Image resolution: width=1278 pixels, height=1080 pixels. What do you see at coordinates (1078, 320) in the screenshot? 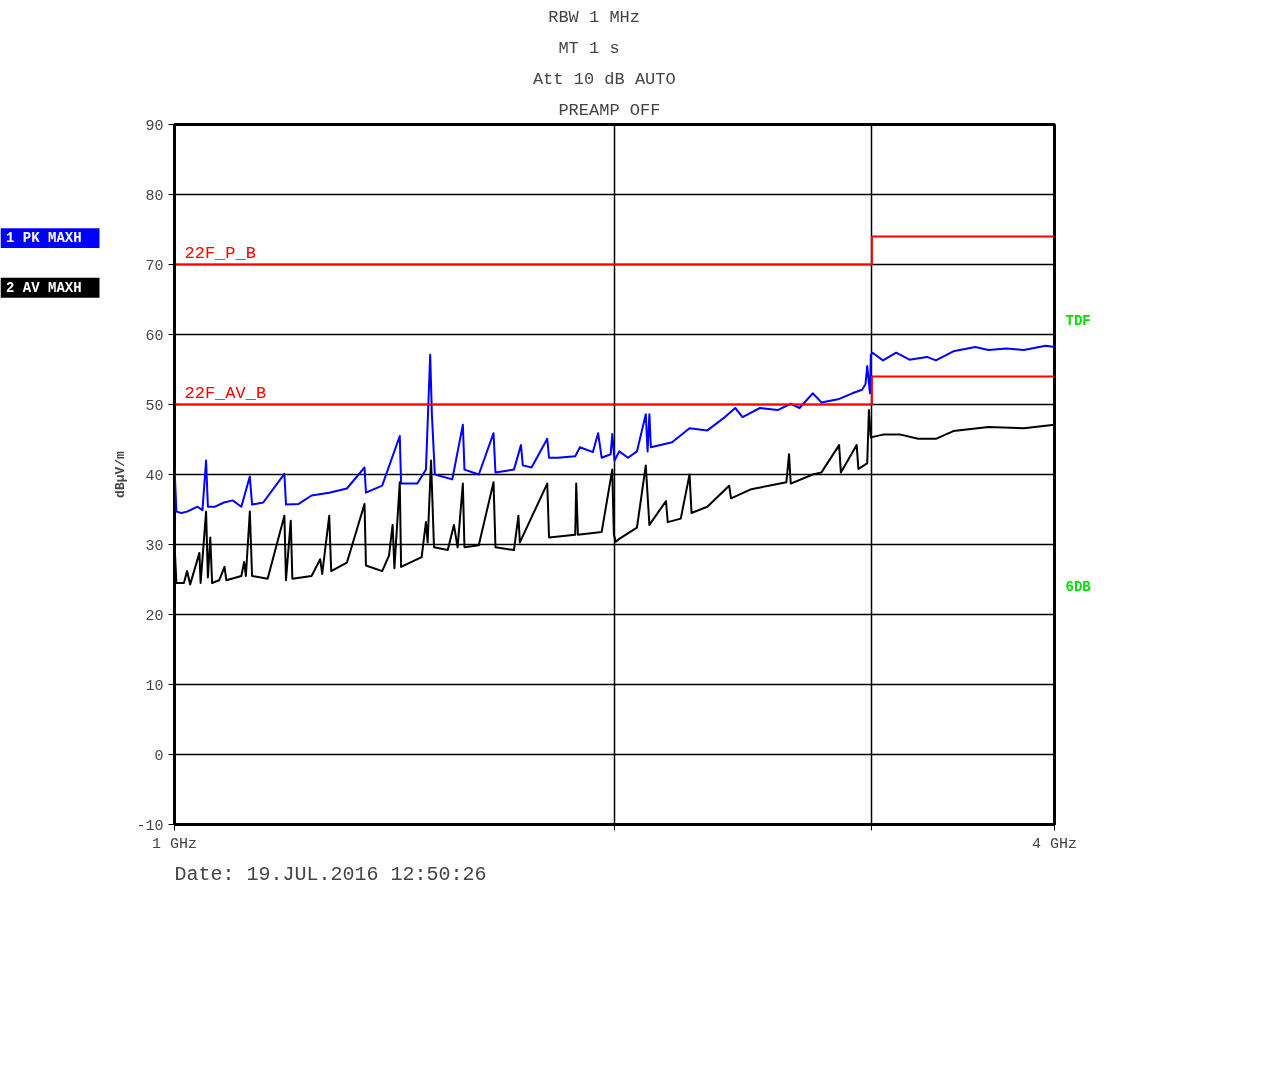
I see `text: TDF` at bounding box center [1078, 320].